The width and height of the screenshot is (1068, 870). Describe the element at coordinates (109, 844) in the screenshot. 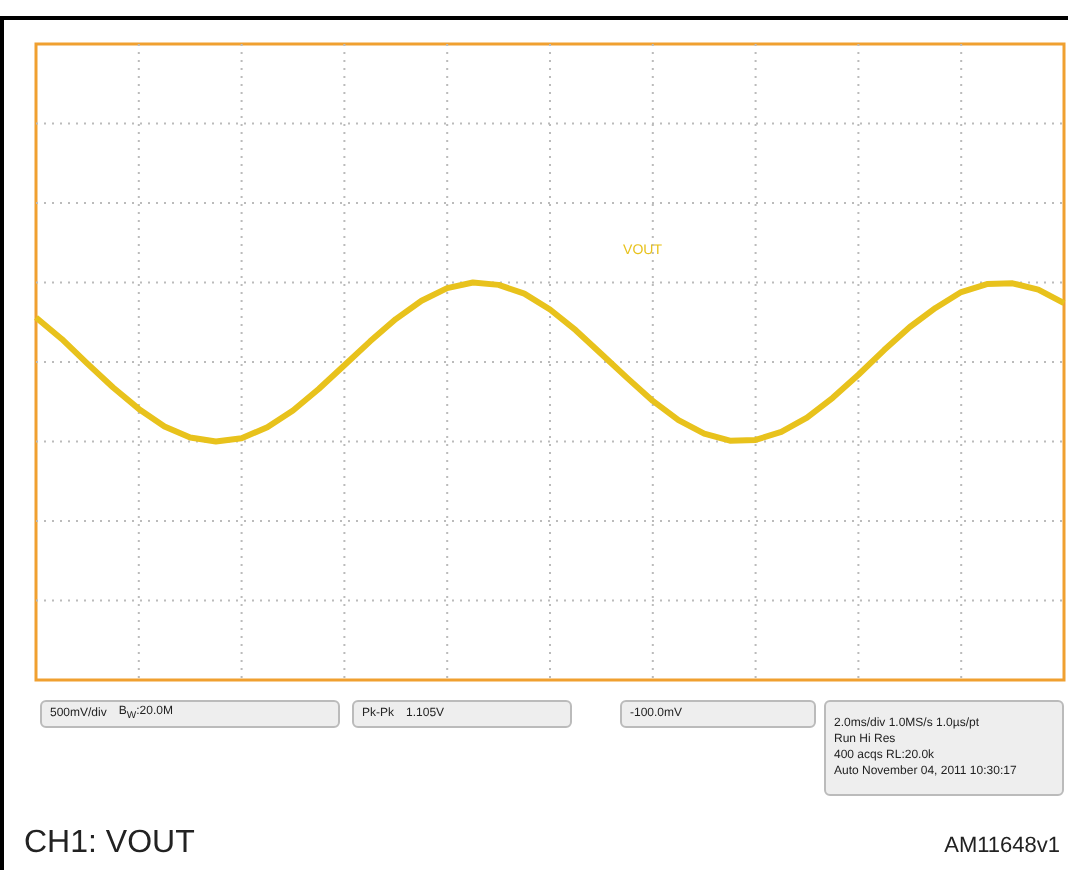

I see `text: CH1: VOUT` at that location.